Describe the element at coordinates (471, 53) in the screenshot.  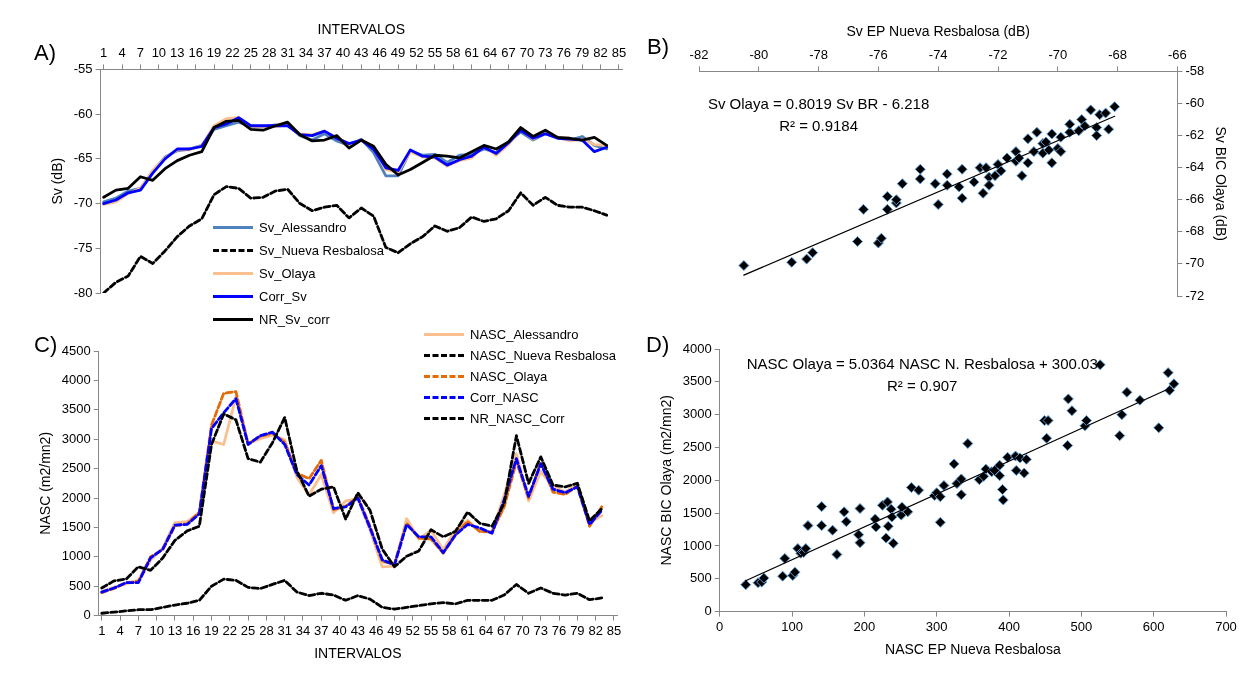
I see `x-tick-label: 61` at that location.